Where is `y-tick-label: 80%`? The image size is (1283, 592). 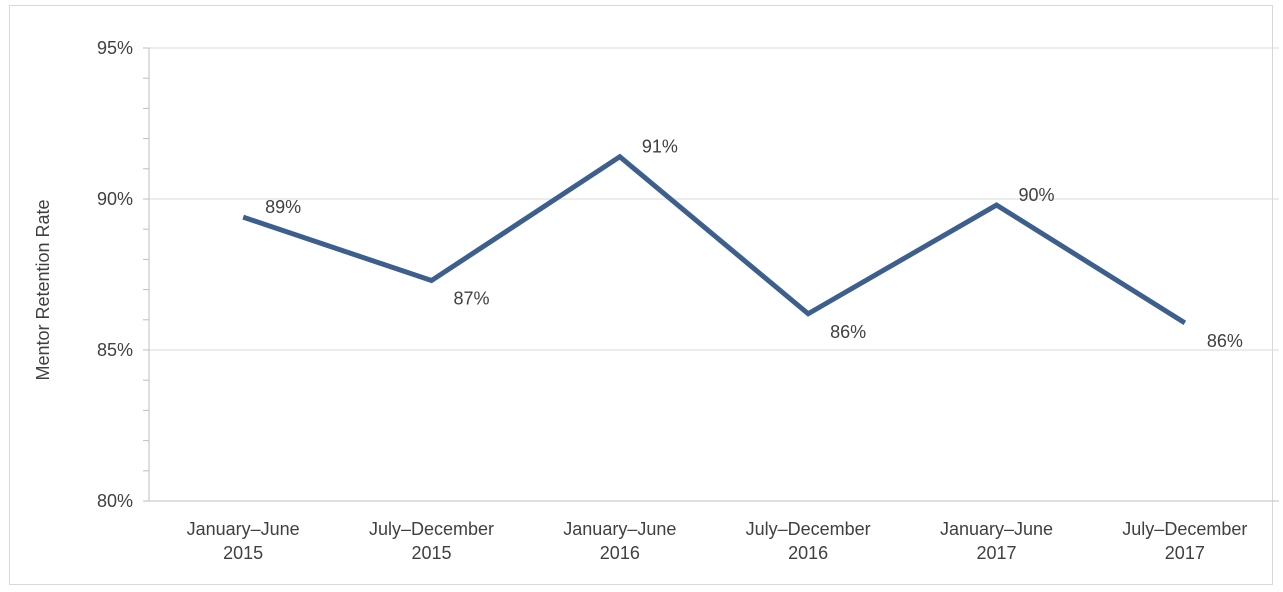 y-tick-label: 80% is located at coordinates (115, 501).